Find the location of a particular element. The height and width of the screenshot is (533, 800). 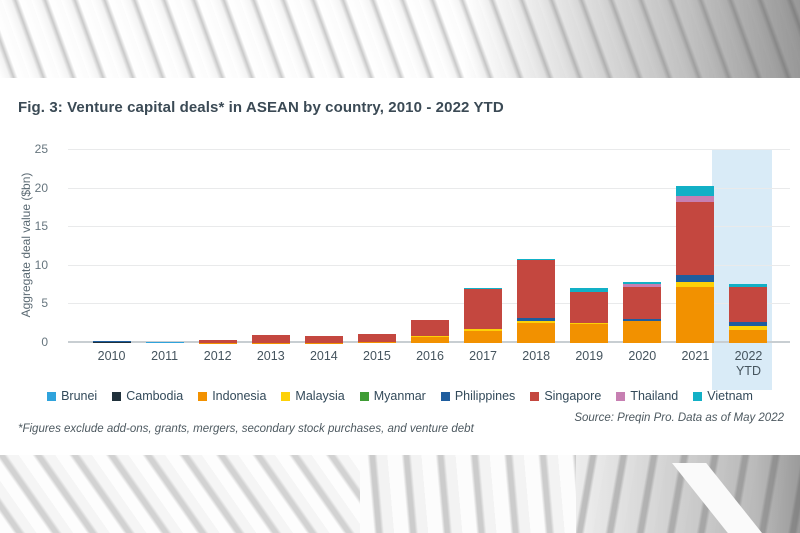

background-photo-top is located at coordinates (400, 39).